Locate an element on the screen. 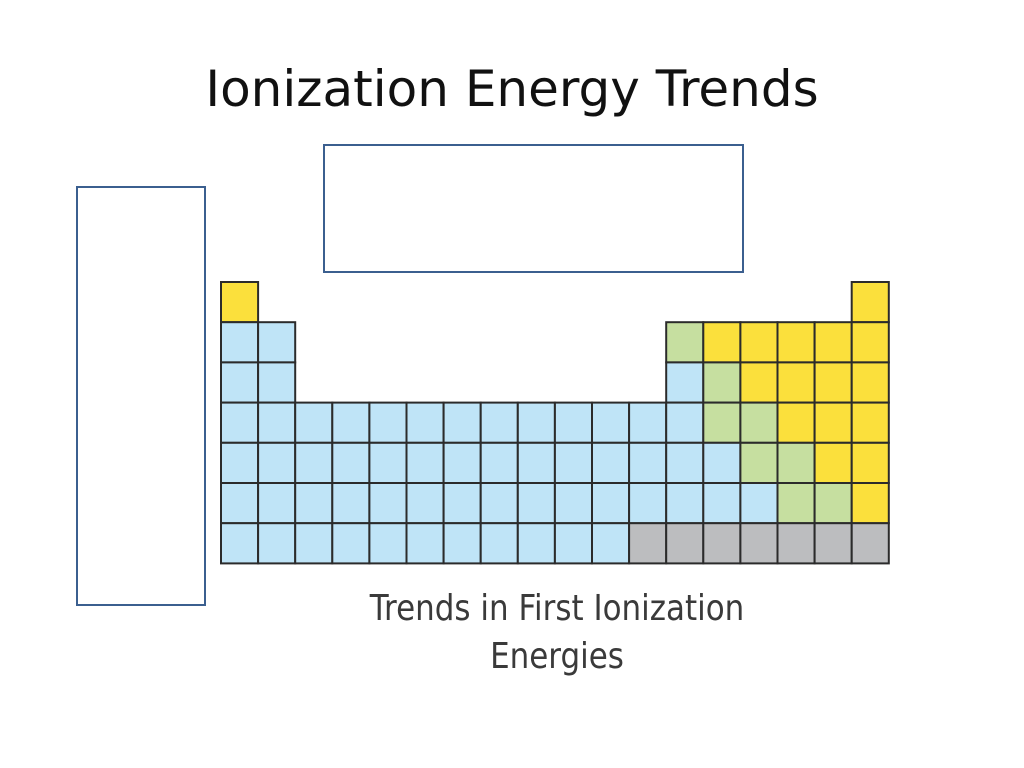 The width and height of the screenshot is (1024, 768). slide-title: Ionization Energy Trends is located at coordinates (512, 89).